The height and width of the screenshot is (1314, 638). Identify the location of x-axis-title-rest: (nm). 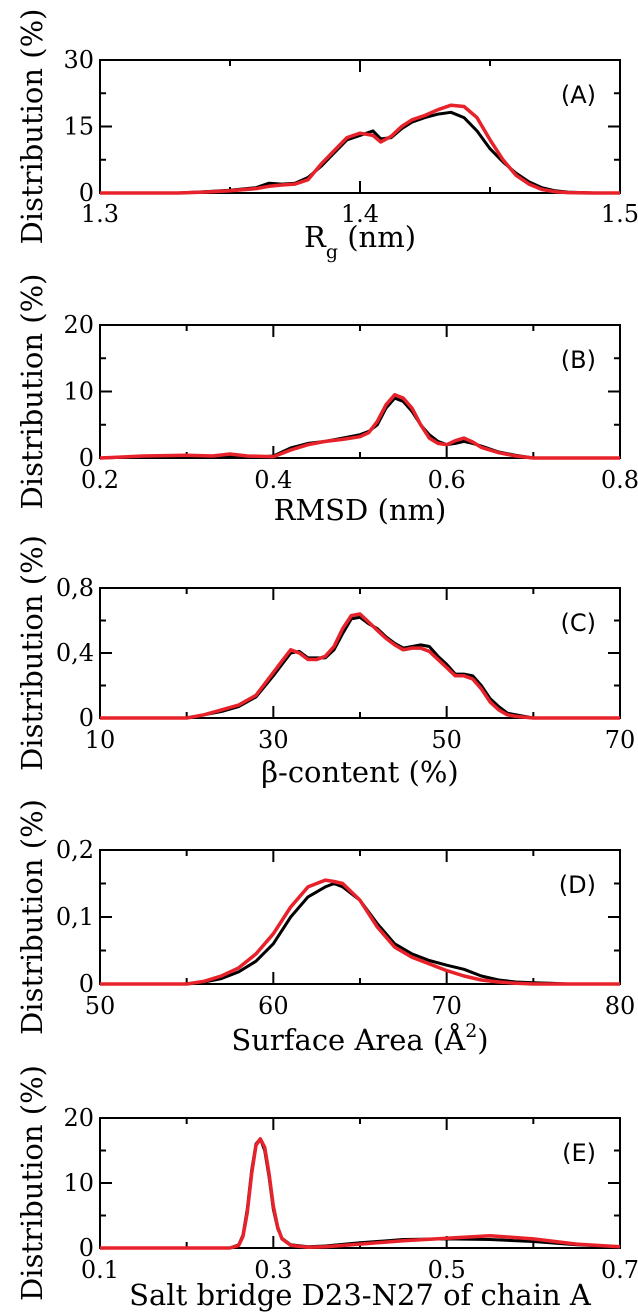
(377, 237).